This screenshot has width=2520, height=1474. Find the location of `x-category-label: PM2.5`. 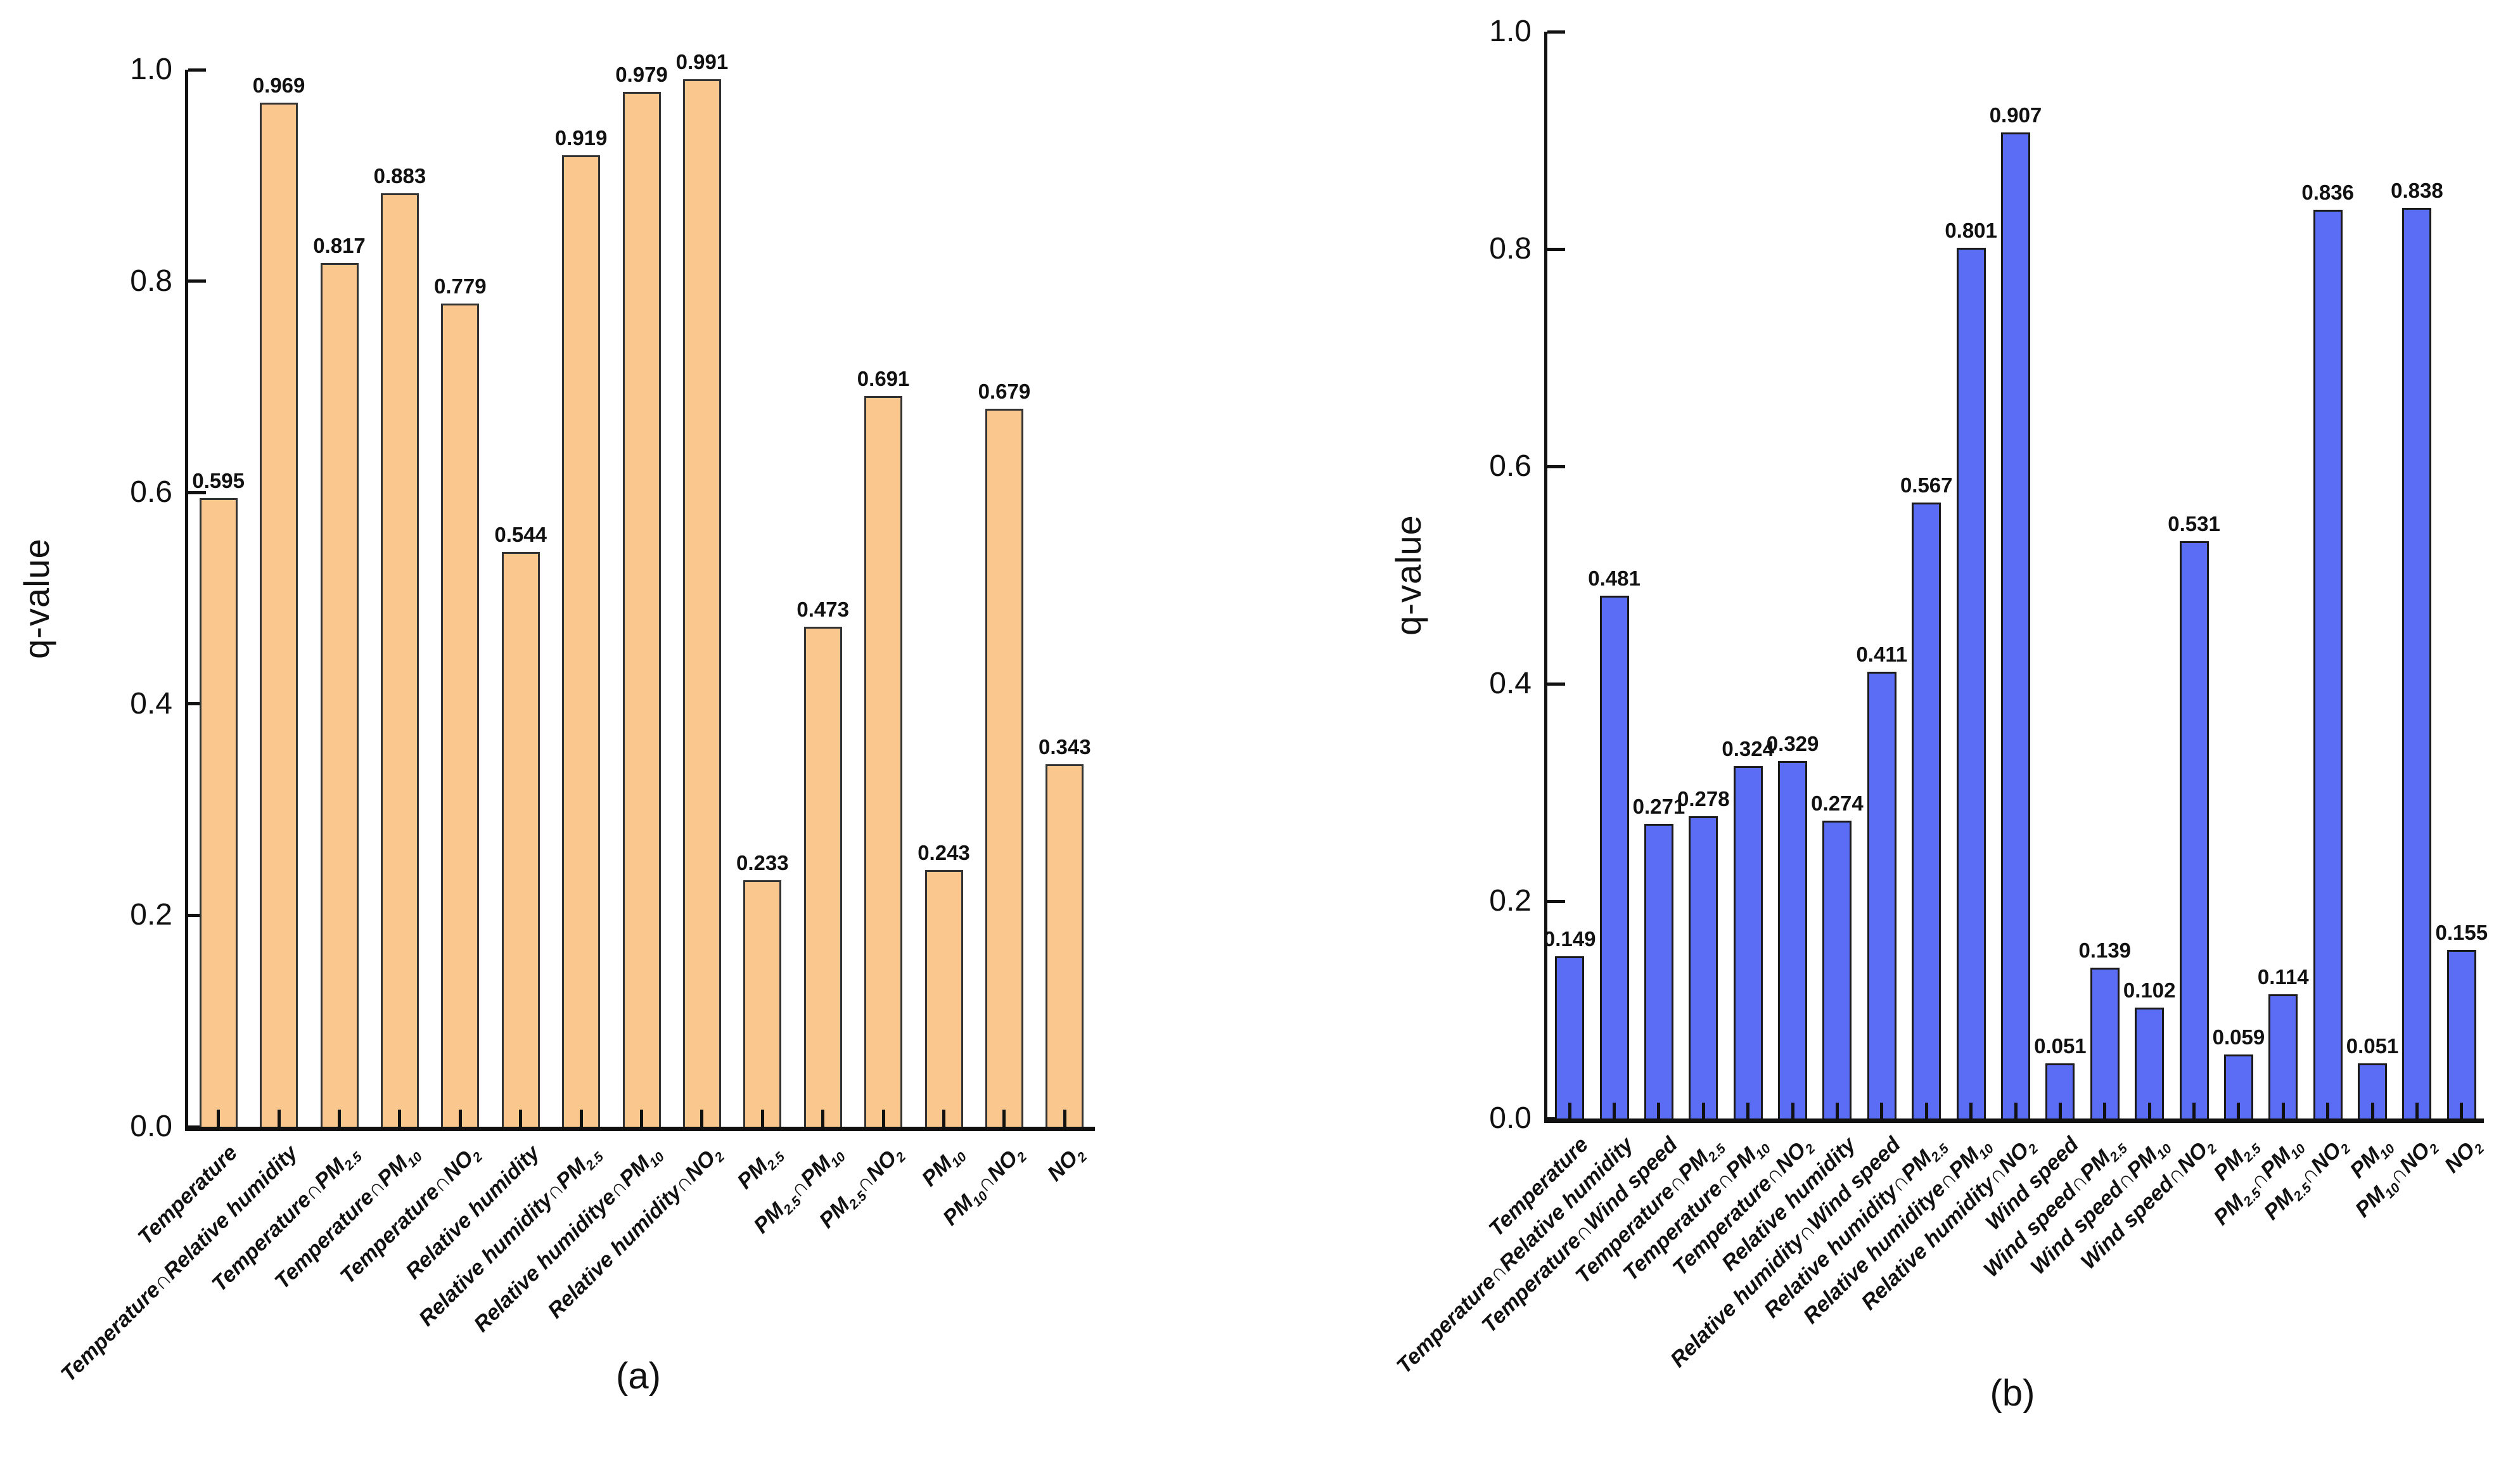

x-category-label: PM2.5 is located at coordinates (760, 1171).